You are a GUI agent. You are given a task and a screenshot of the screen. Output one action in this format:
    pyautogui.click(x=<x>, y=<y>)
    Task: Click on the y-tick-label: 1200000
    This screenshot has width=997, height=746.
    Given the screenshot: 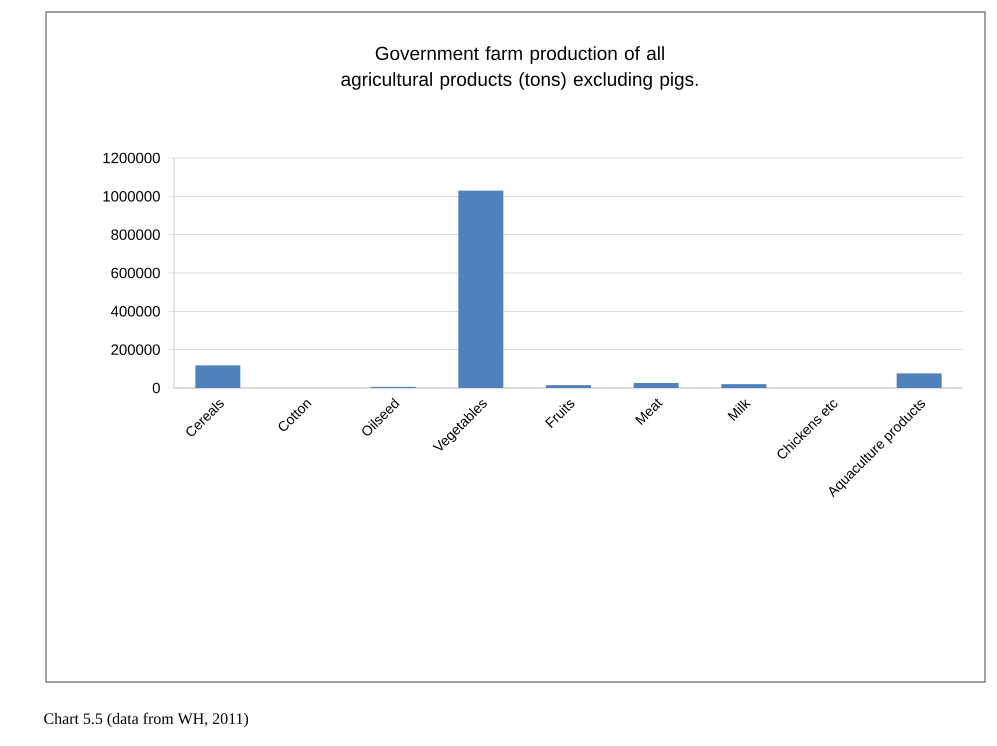 What is the action you would take?
    pyautogui.click(x=131, y=158)
    